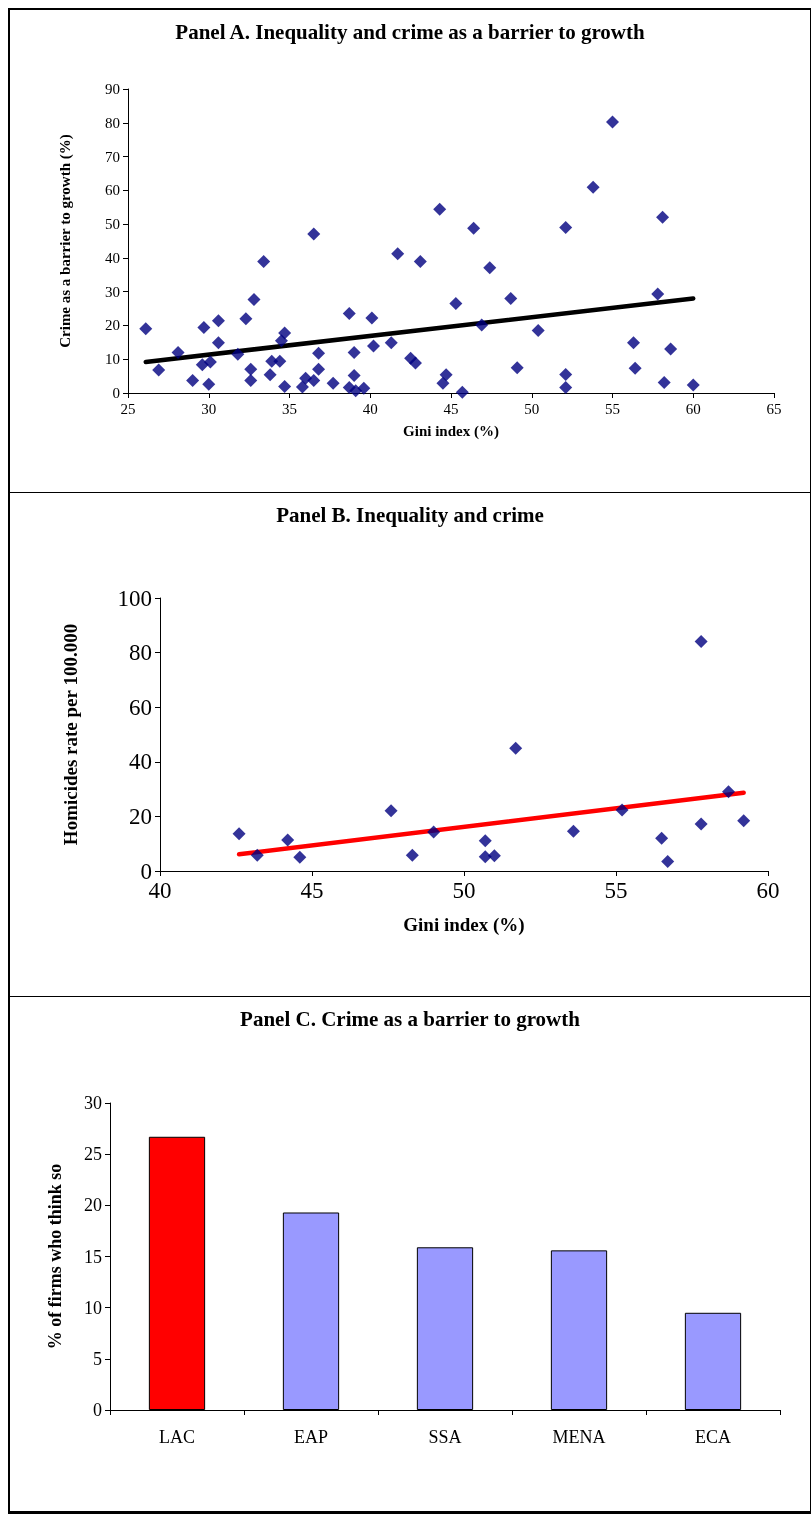 The image size is (811, 1521). What do you see at coordinates (410, 514) in the screenshot?
I see `chart-title: Panel B. Inequality and crime` at bounding box center [410, 514].